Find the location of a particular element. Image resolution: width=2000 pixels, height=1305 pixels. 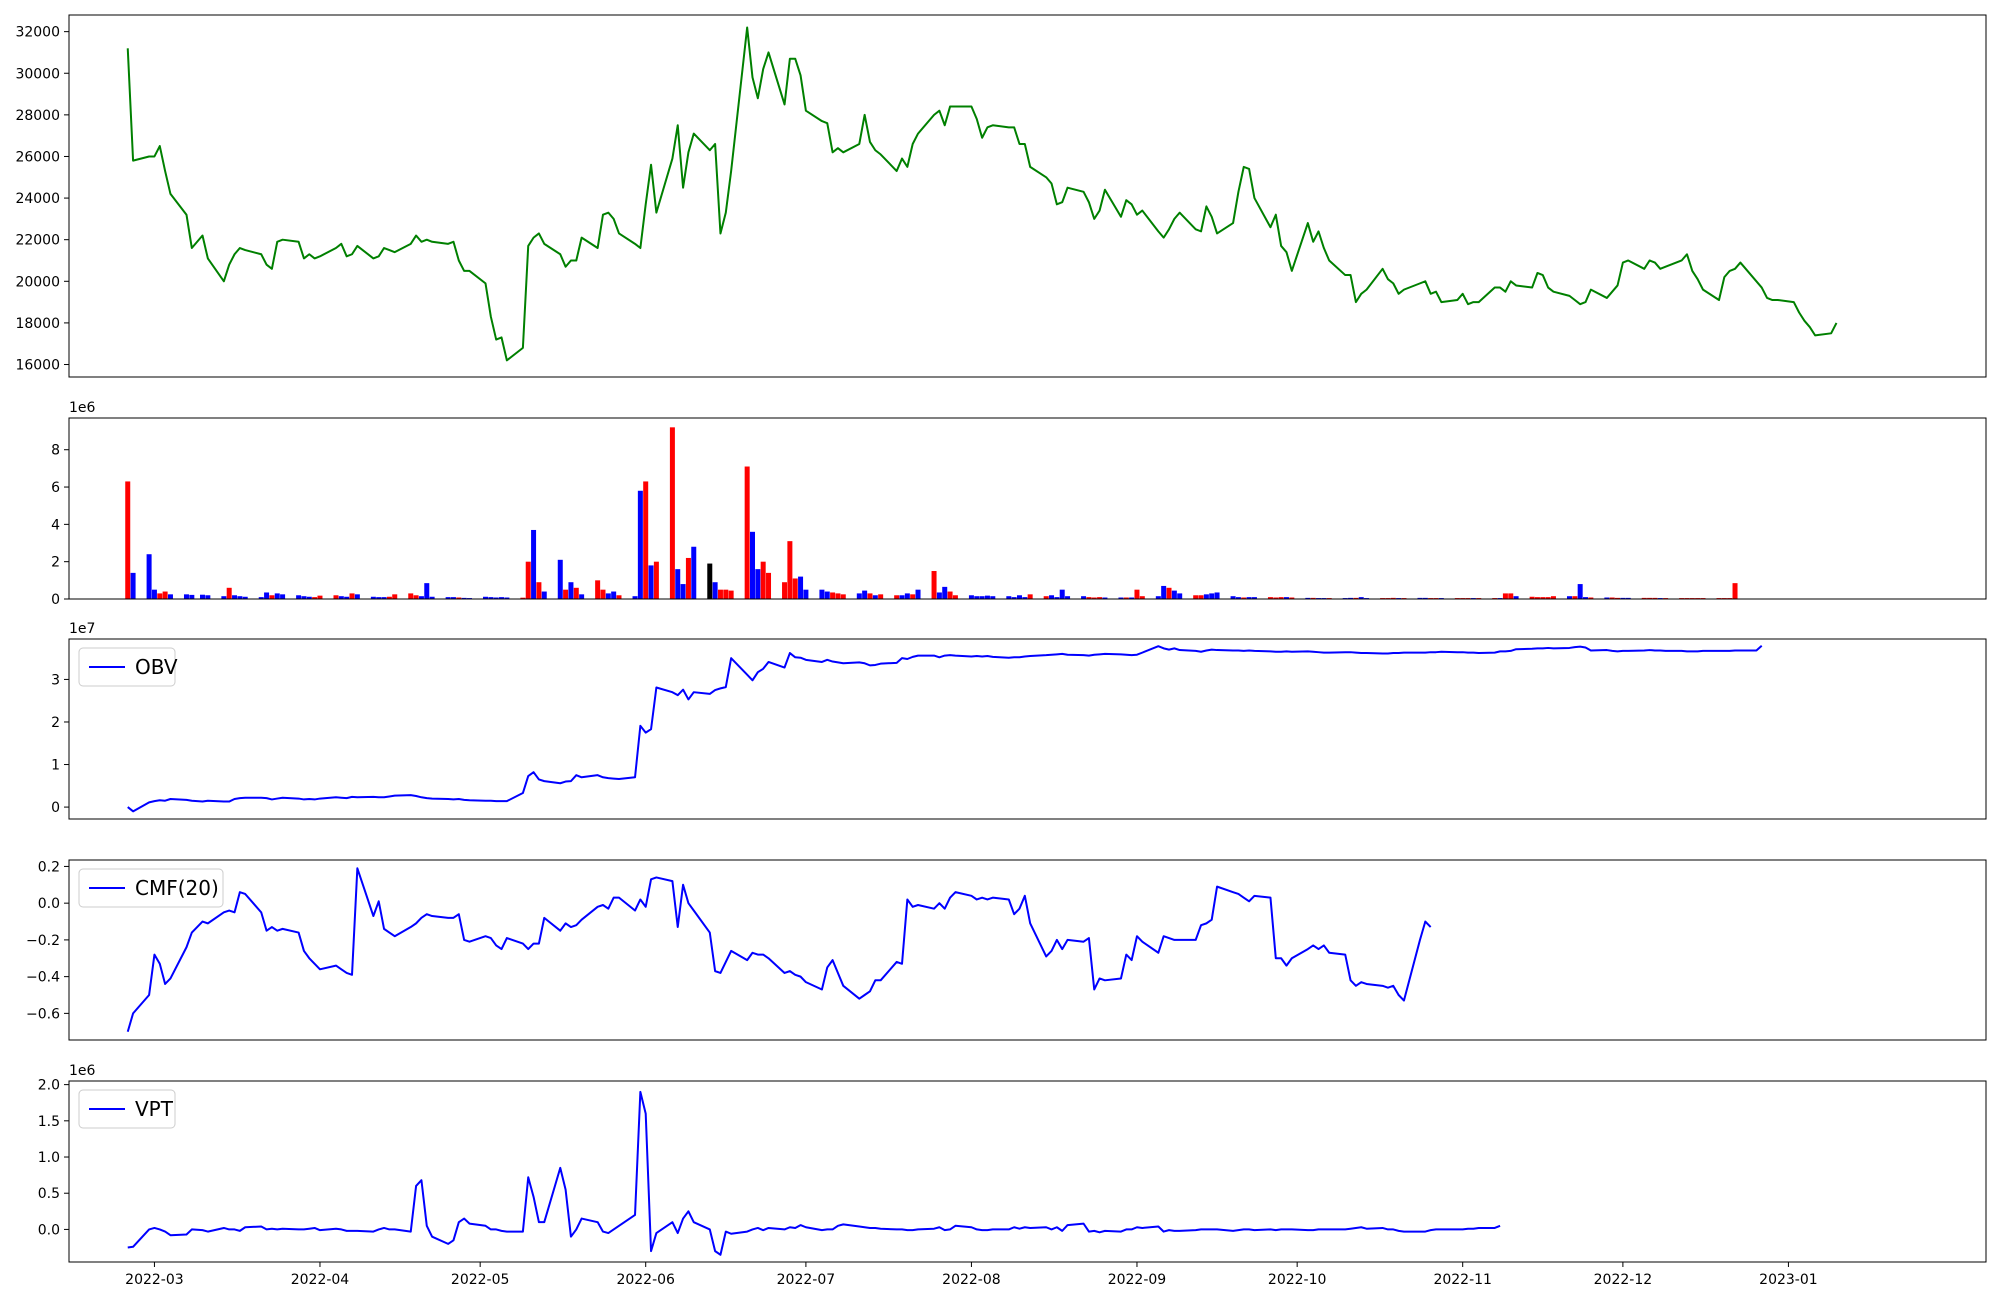

y-tick-label: 22000 is located at coordinates (37, 241).